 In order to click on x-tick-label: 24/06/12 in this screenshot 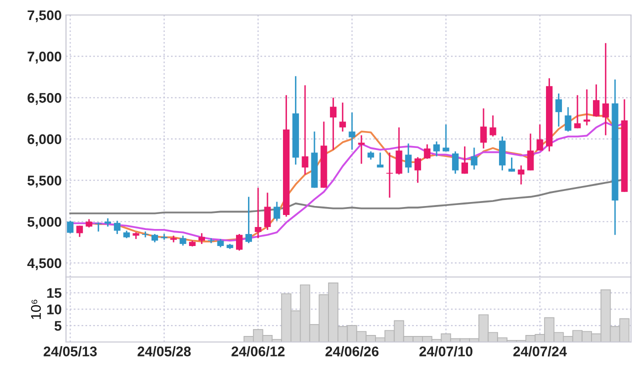, I will do `click(258, 351)`.